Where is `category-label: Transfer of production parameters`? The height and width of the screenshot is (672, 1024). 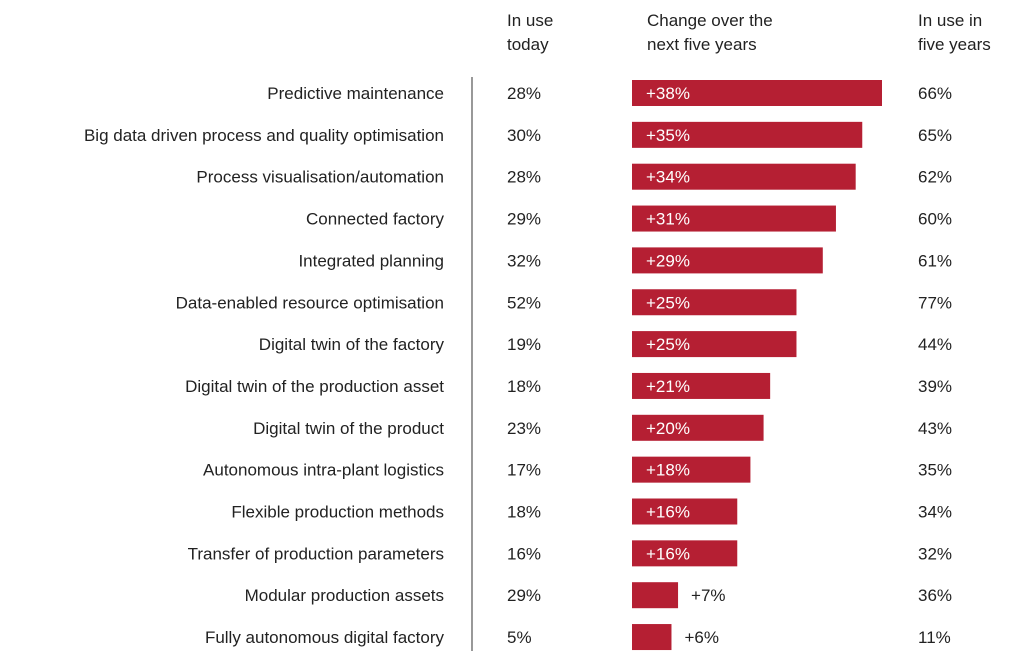 category-label: Transfer of production parameters is located at coordinates (316, 553).